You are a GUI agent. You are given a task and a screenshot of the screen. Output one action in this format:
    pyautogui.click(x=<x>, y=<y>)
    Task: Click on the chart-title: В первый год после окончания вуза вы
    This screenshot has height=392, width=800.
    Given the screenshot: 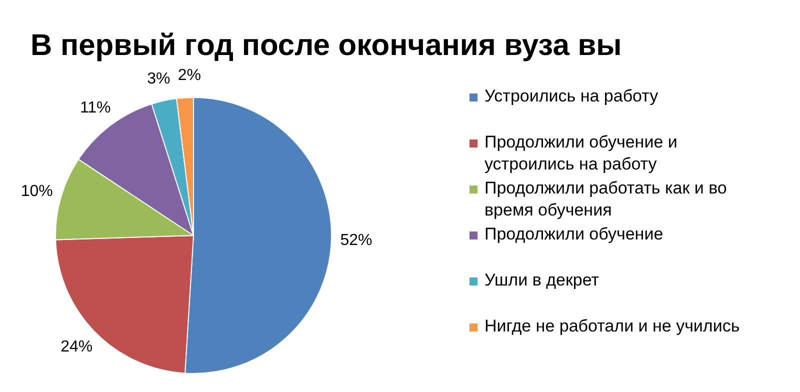 What is the action you would take?
    pyautogui.click(x=326, y=45)
    